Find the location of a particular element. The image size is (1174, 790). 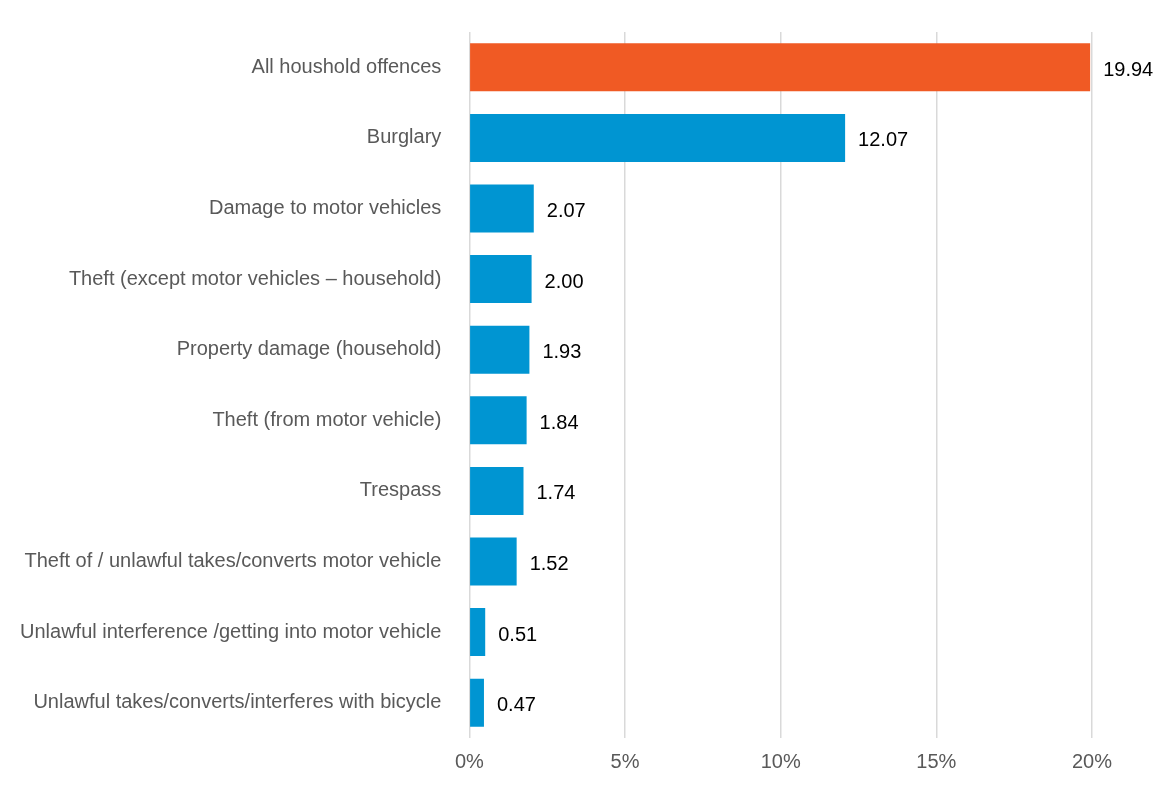

data-label: 1.74 is located at coordinates (556, 492).